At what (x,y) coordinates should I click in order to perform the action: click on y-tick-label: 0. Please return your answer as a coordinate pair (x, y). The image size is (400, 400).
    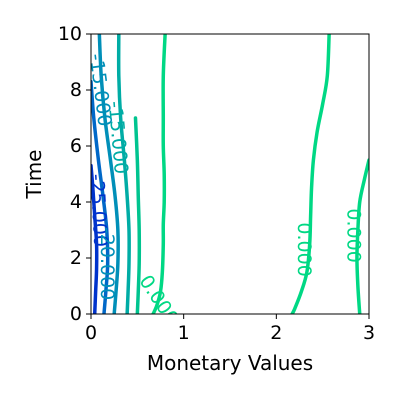
    Looking at the image, I should click on (76, 314).